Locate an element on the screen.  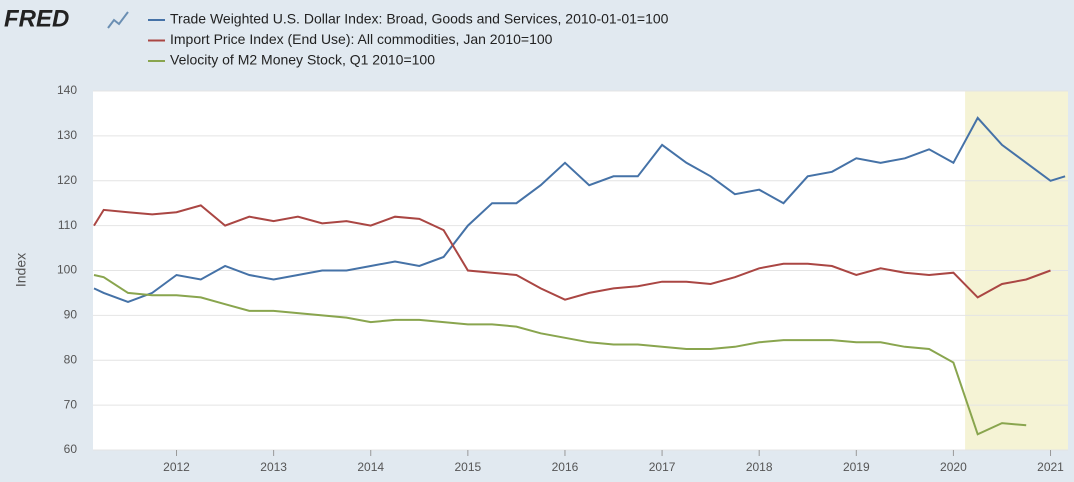
logo-icon is located at coordinates (118, 20).